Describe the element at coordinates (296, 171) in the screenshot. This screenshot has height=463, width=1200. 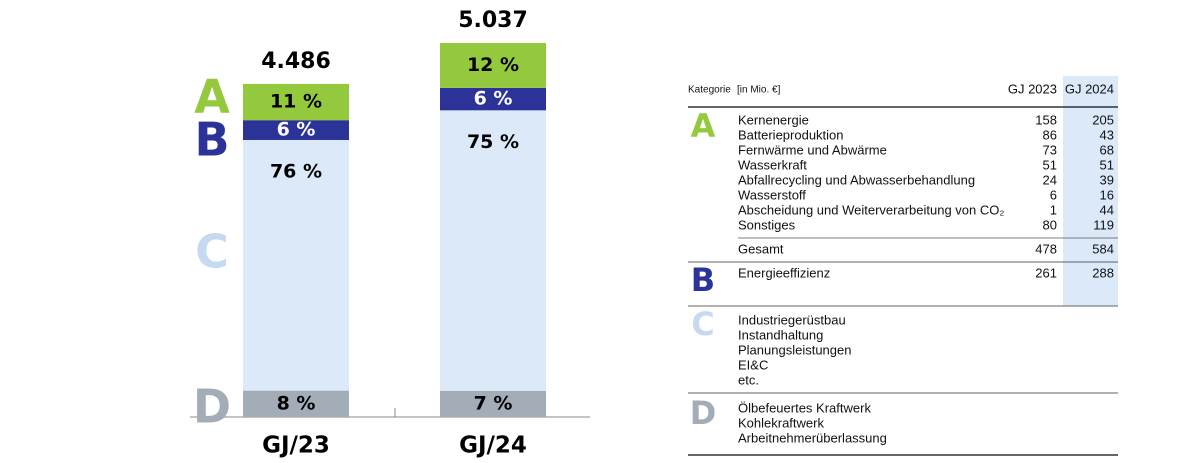
I see `segment-label: 76 %` at that location.